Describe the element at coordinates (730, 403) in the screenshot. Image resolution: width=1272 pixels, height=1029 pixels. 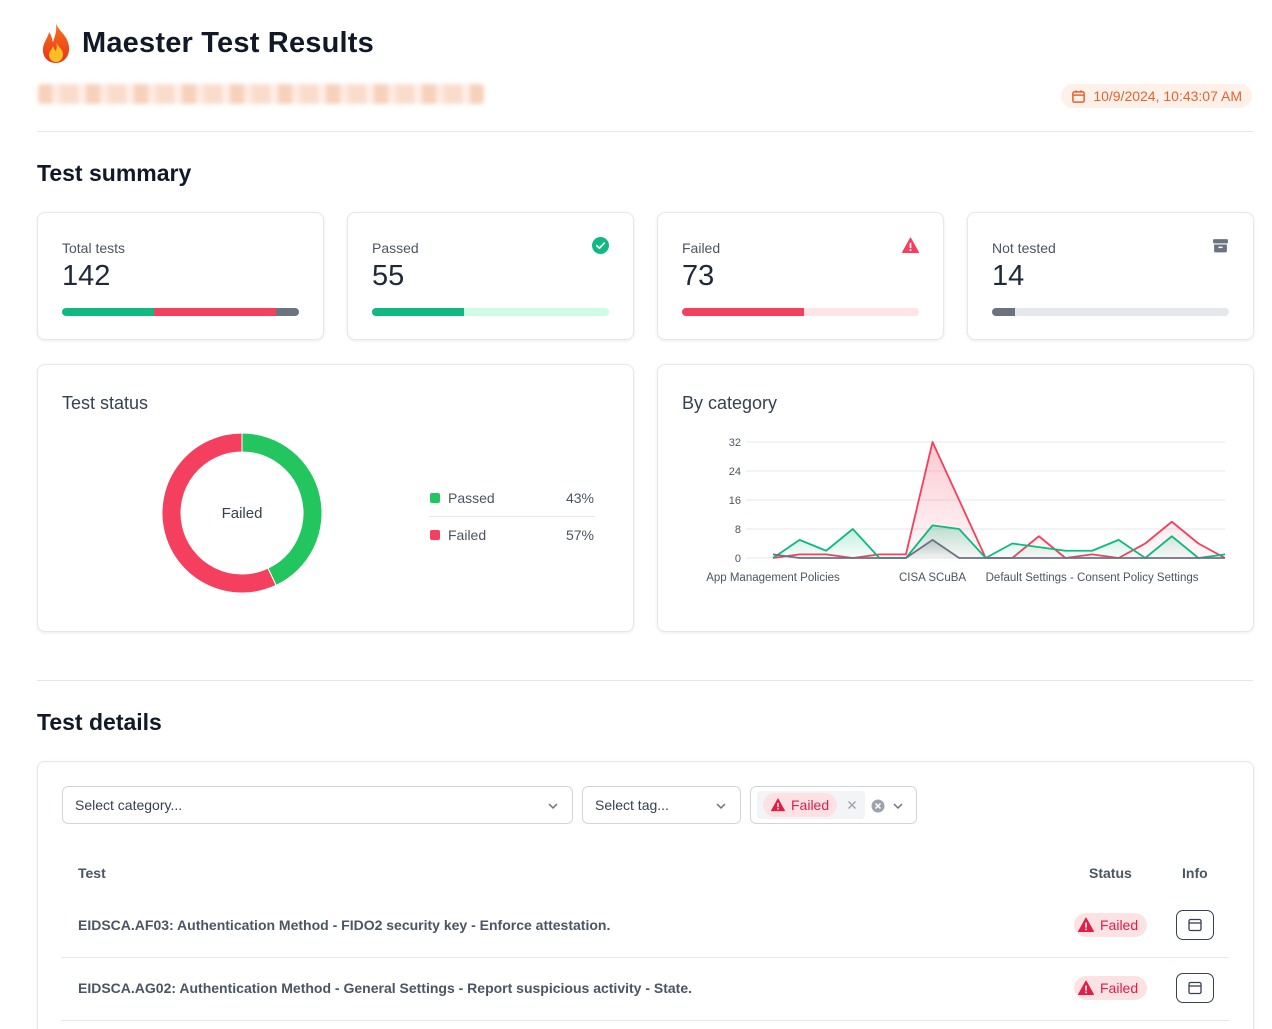
I see `panel-title: By category` at that location.